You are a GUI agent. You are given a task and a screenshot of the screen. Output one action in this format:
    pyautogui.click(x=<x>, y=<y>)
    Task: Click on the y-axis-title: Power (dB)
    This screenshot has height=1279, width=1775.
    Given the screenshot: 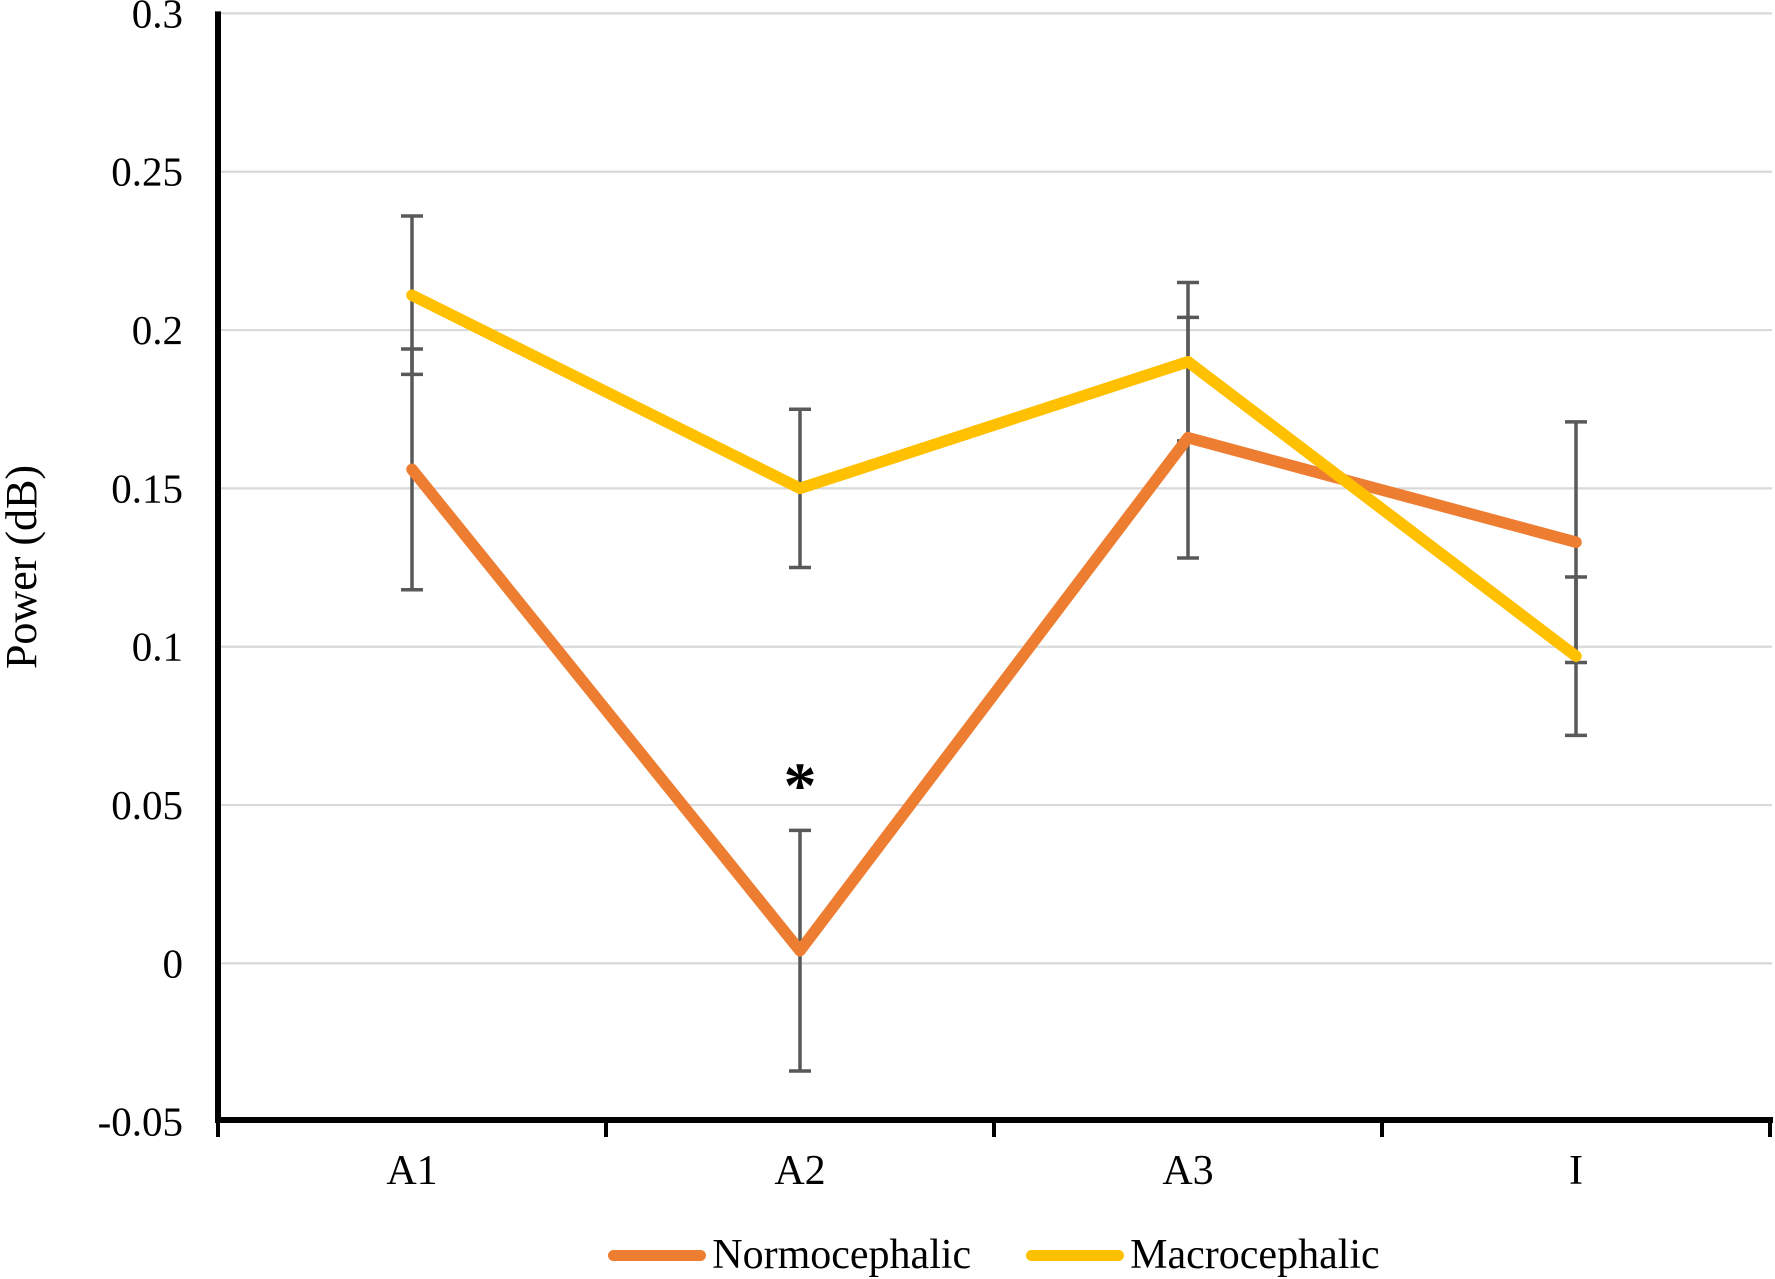 What is the action you would take?
    pyautogui.click(x=23, y=567)
    